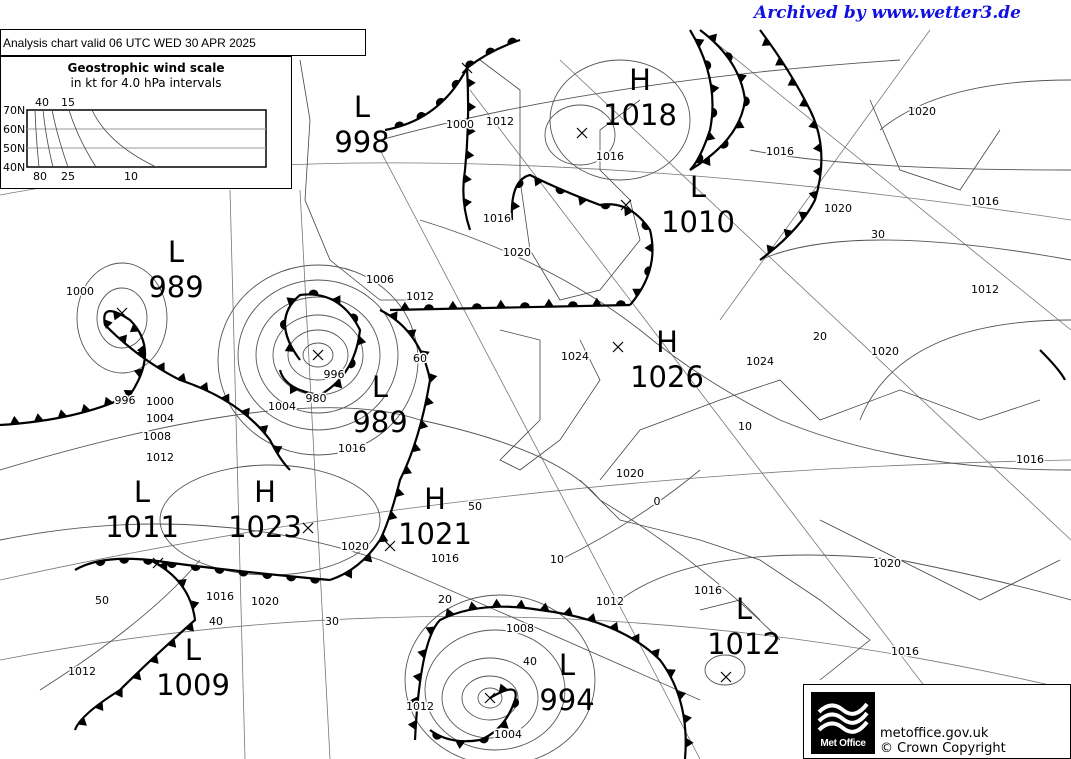  I want to click on speed-label: 80, so click(40, 176).